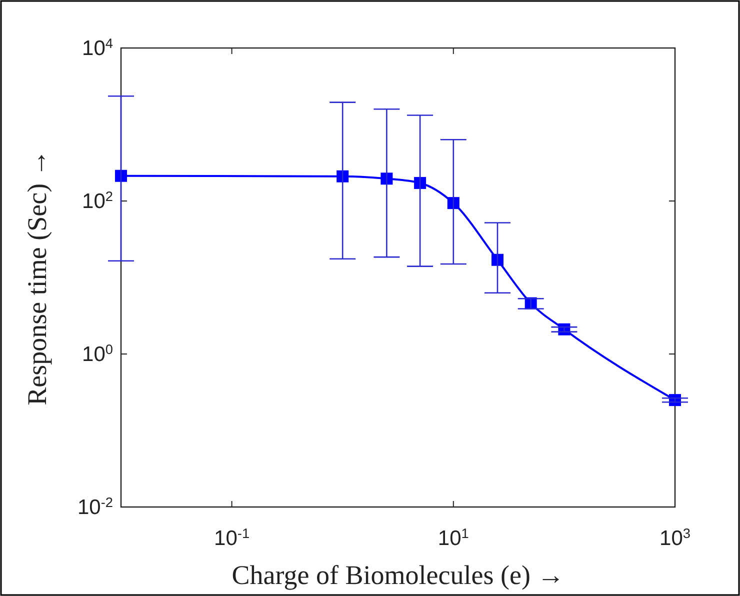 The height and width of the screenshot is (596, 740). Describe the element at coordinates (232, 538) in the screenshot. I see `x-tick-label: 10$^{-1}$` at that location.